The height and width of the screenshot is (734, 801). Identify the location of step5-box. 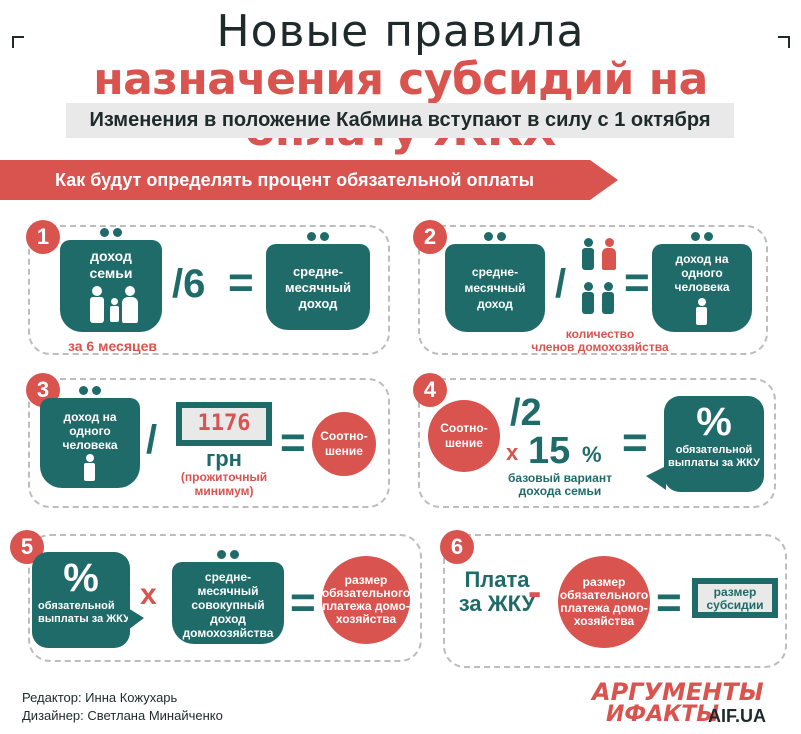
(225, 598).